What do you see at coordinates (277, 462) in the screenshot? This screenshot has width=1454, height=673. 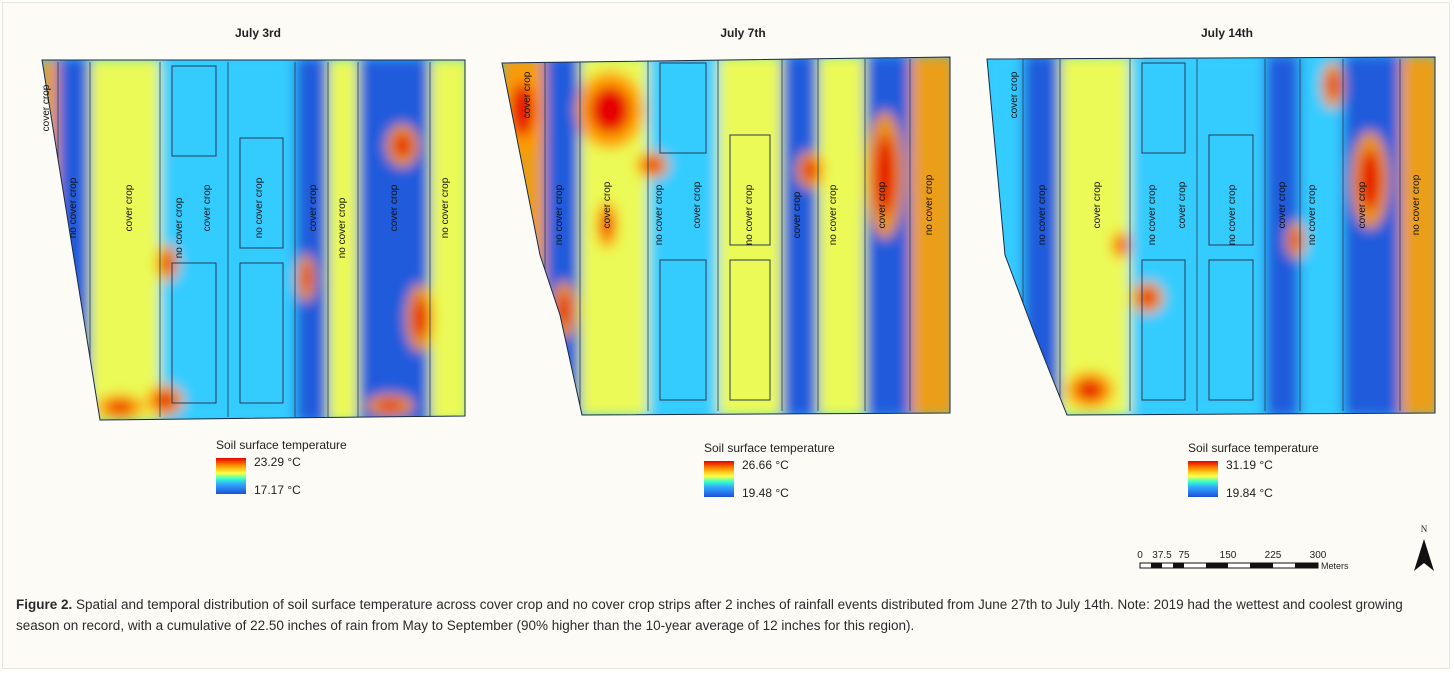 I see `legend-max-value: 23.29 °C` at bounding box center [277, 462].